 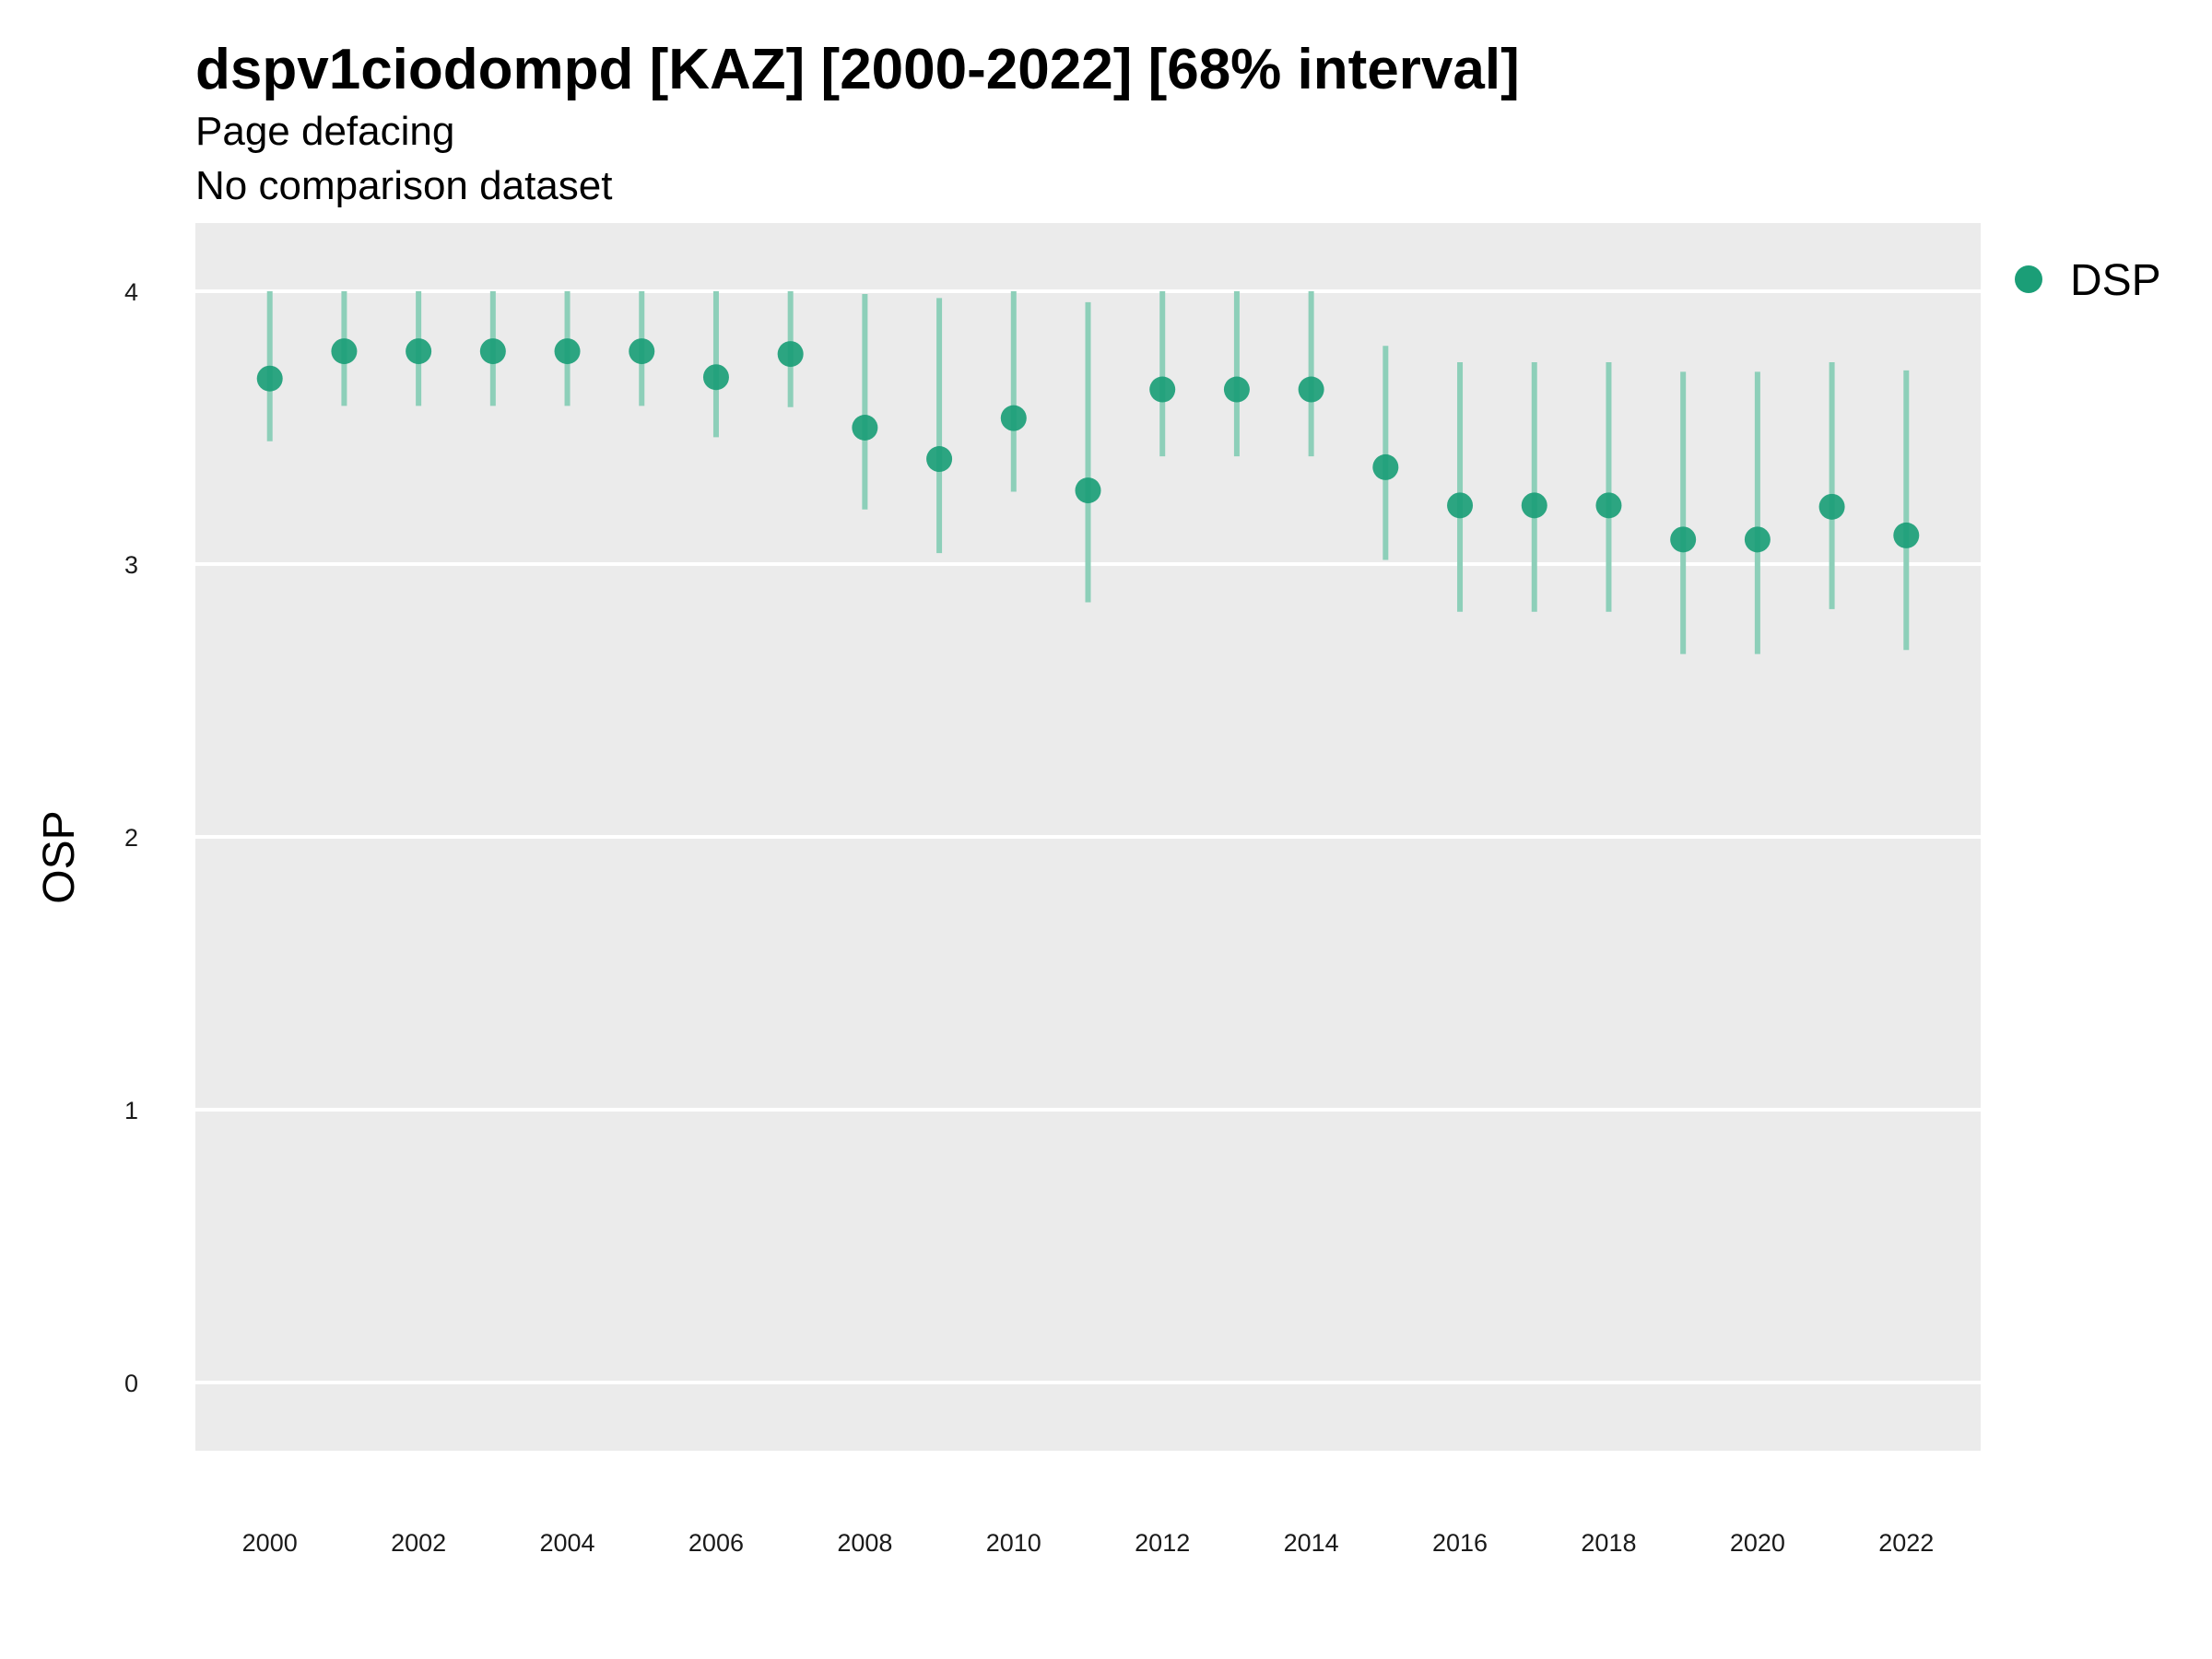 I want to click on data-point-2013, so click(x=1236, y=389).